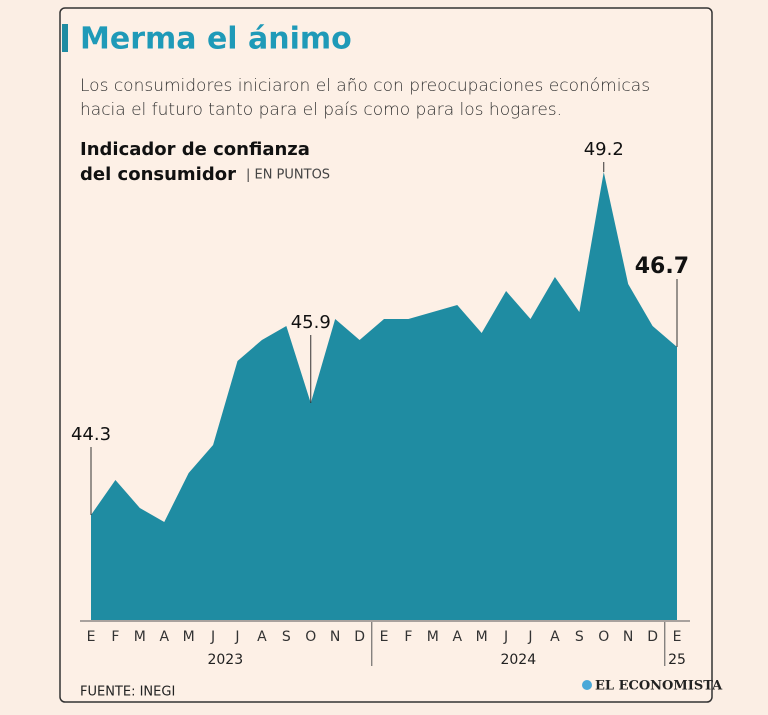  What do you see at coordinates (288, 175) in the screenshot?
I see `unit-label: | EN PUNTOS` at bounding box center [288, 175].